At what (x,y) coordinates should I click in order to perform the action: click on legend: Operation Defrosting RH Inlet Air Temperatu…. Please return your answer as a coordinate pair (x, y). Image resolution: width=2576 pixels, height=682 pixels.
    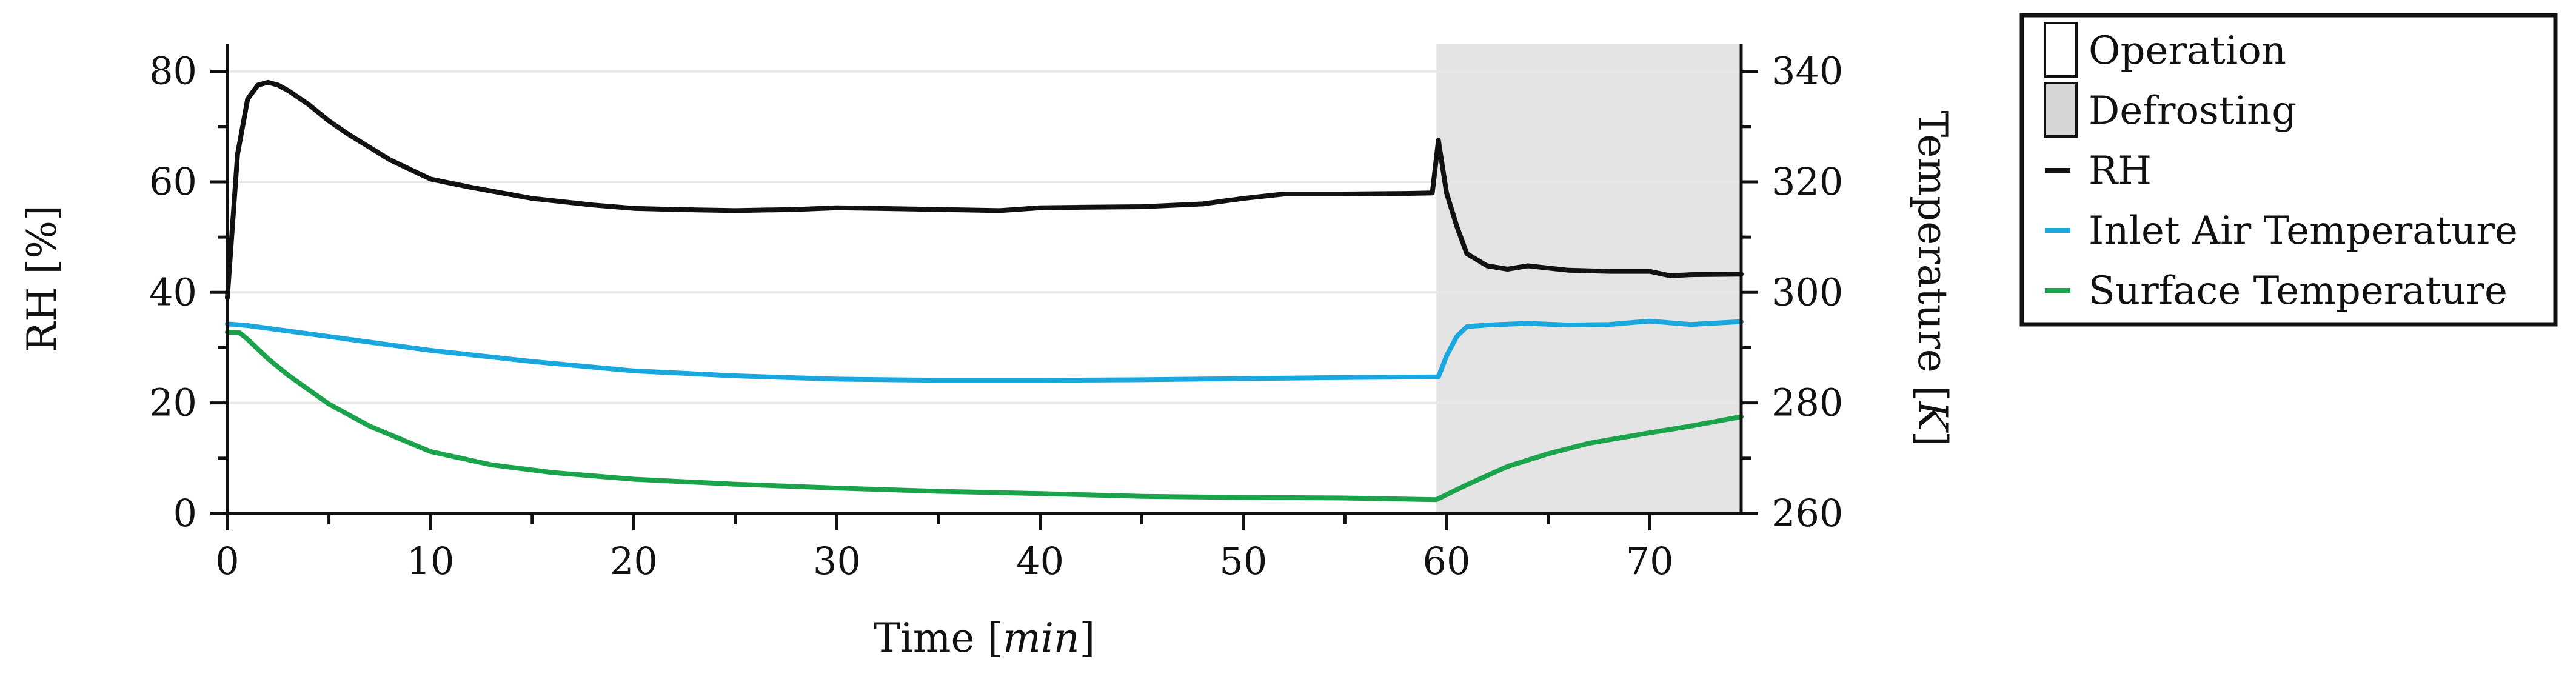
    Looking at the image, I should click on (2288, 170).